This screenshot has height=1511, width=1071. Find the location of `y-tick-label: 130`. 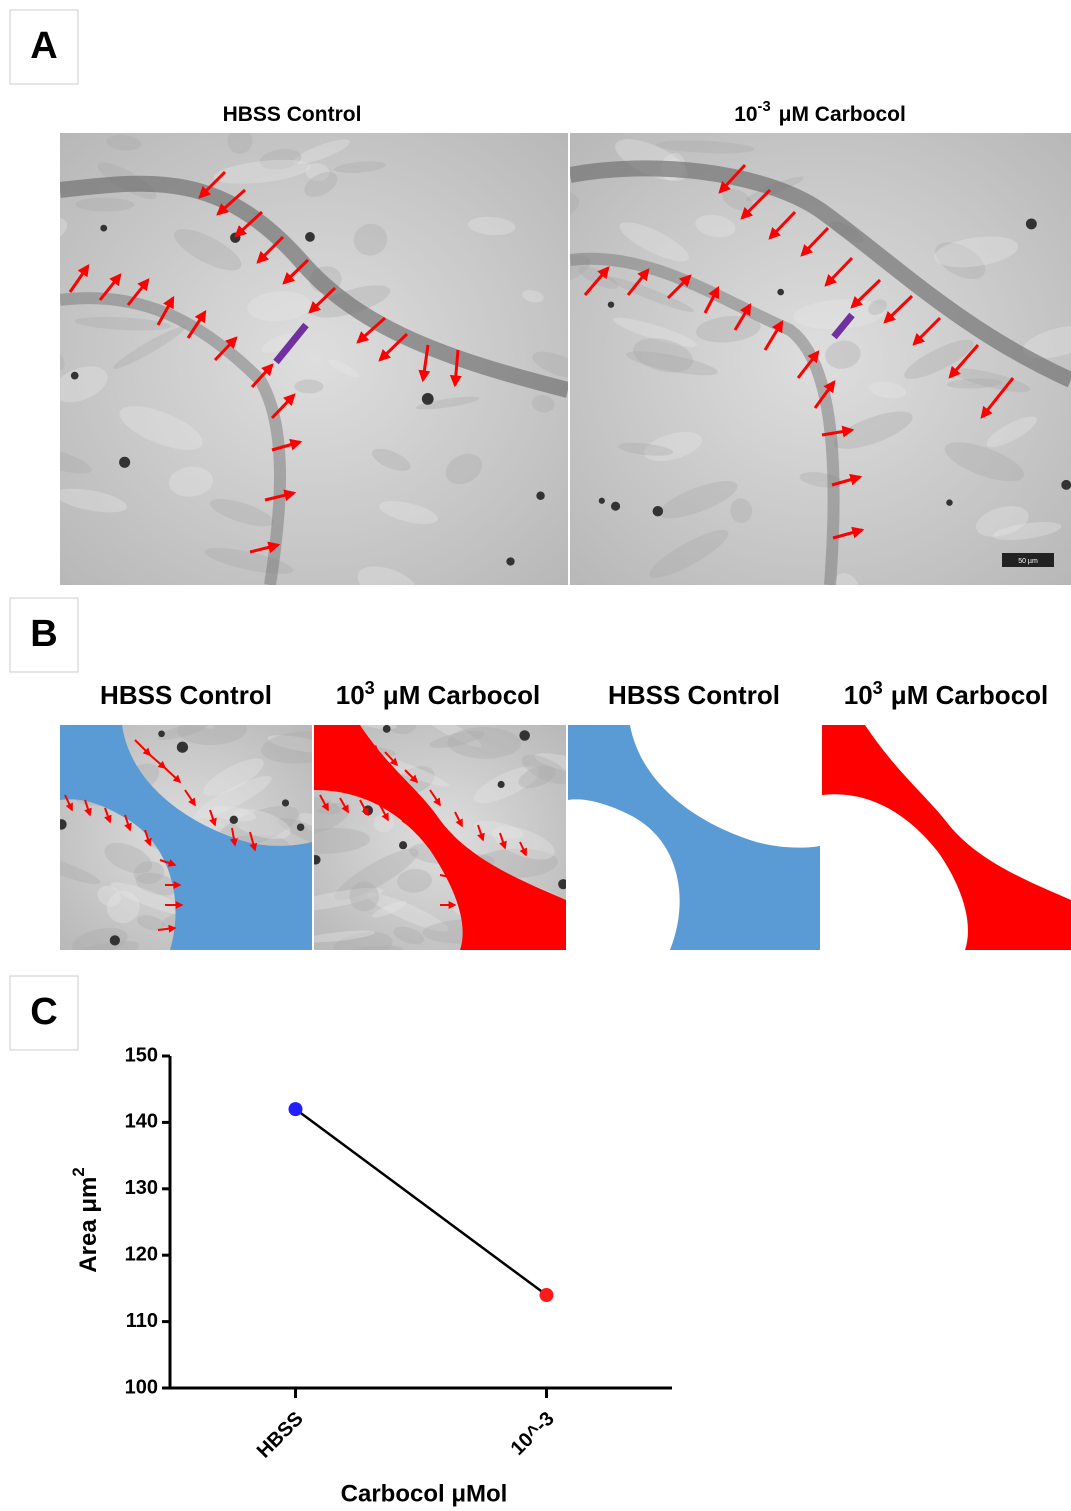

y-tick-label: 130 is located at coordinates (141, 1188).